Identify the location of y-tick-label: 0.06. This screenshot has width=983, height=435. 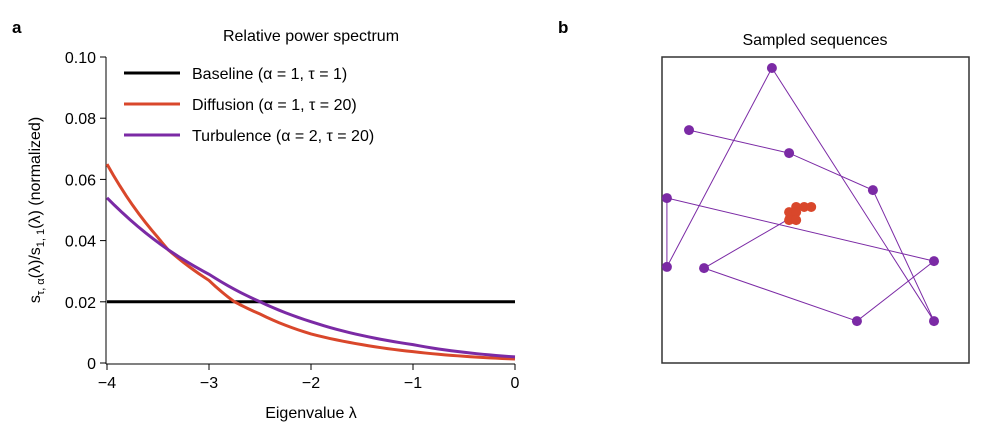
(80, 180).